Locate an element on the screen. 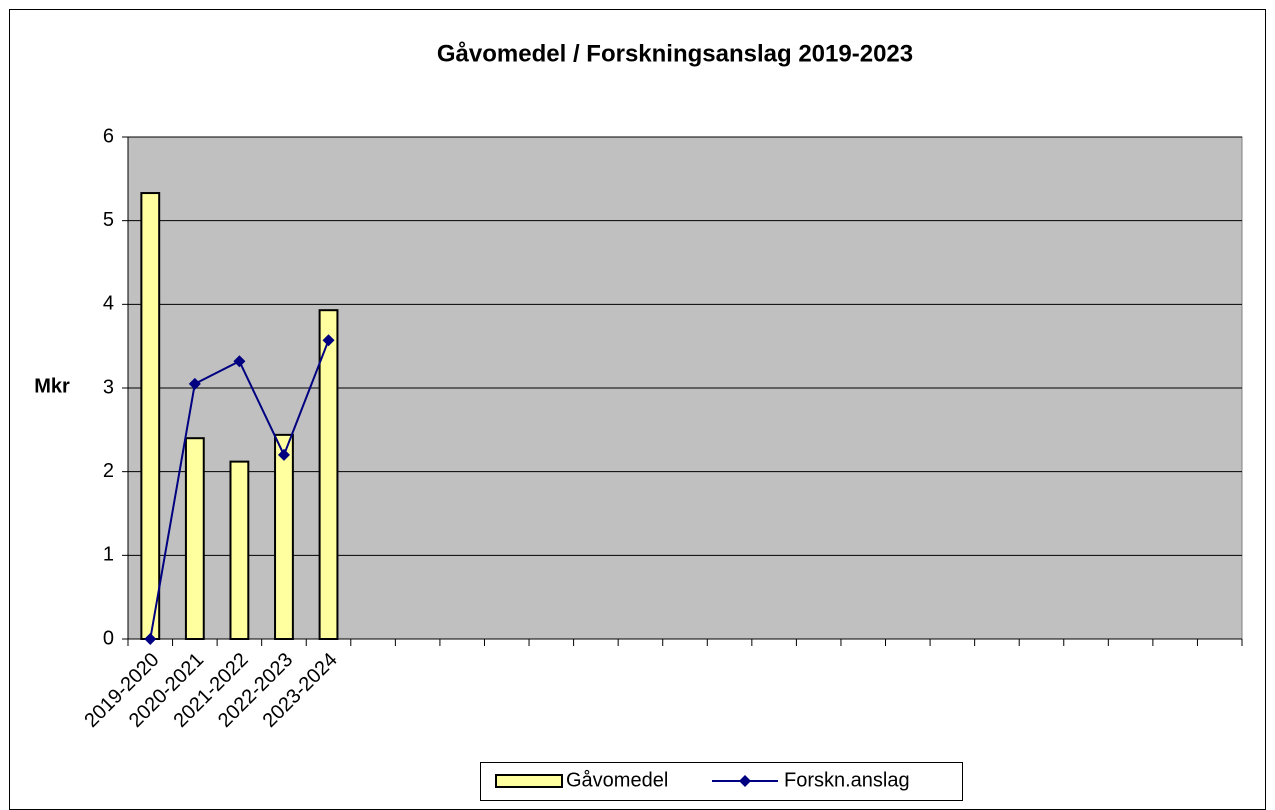  chart-title: Gåvomedel / Forskningsanslag 2019-2023 is located at coordinates (675, 53).